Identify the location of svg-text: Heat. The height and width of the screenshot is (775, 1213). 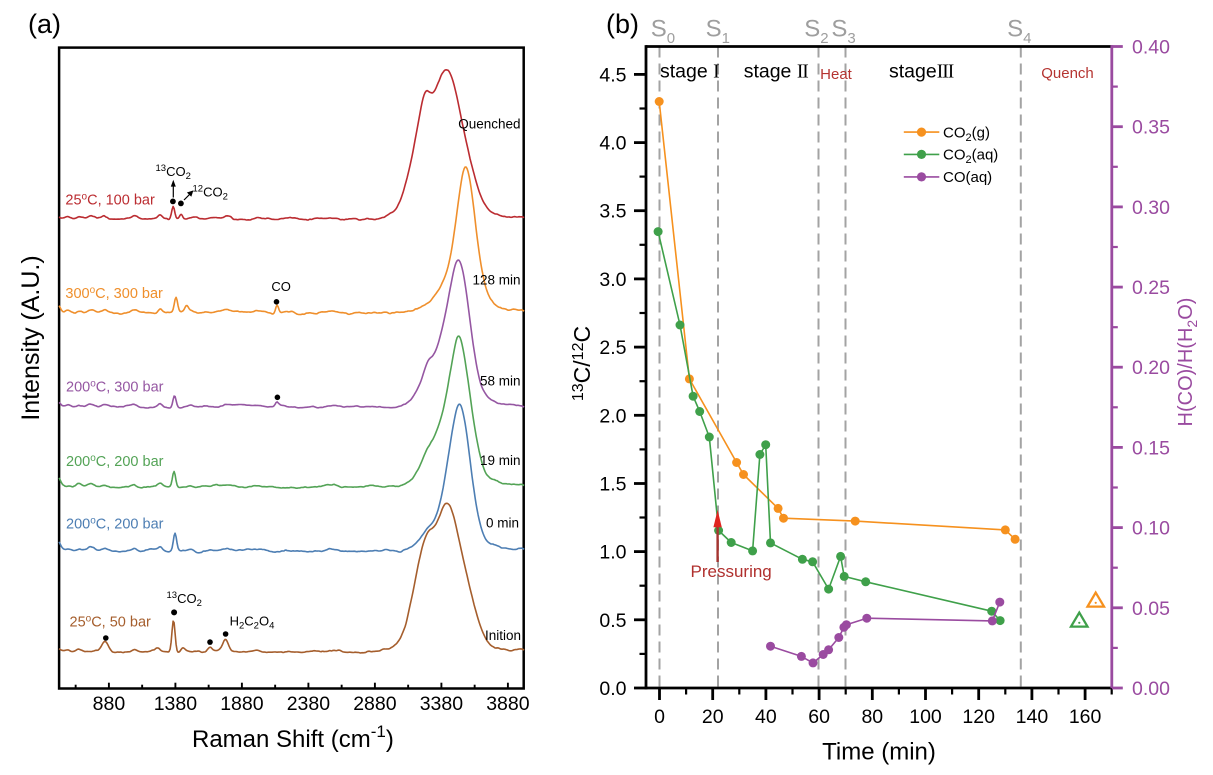
(836, 74).